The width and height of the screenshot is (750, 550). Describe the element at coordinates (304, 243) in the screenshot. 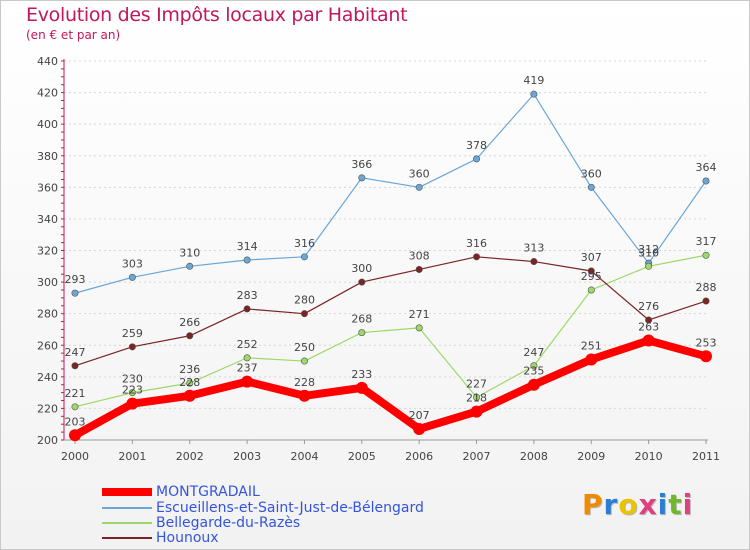

I see `data-label: 316` at that location.